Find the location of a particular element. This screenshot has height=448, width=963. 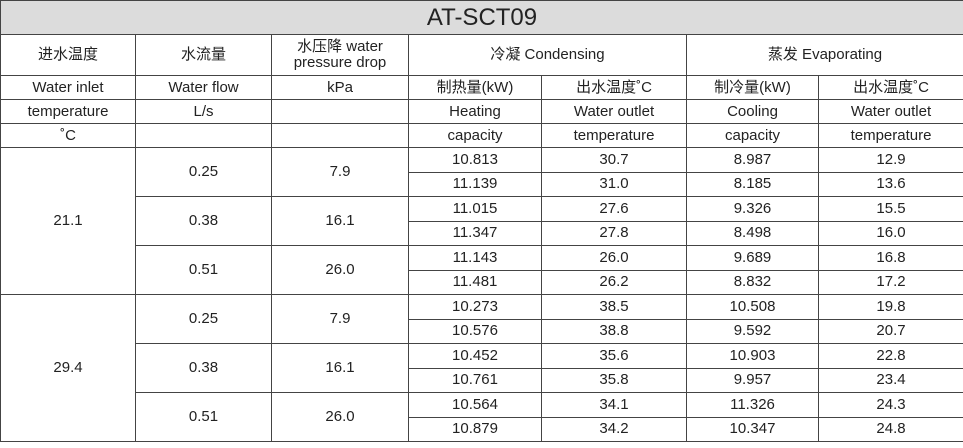

data-cell: 10.576 is located at coordinates (475, 331).